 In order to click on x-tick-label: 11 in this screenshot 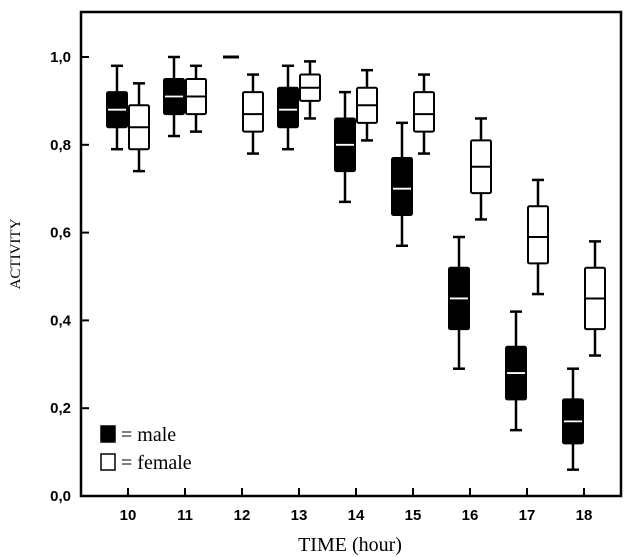, I will do `click(185, 515)`.